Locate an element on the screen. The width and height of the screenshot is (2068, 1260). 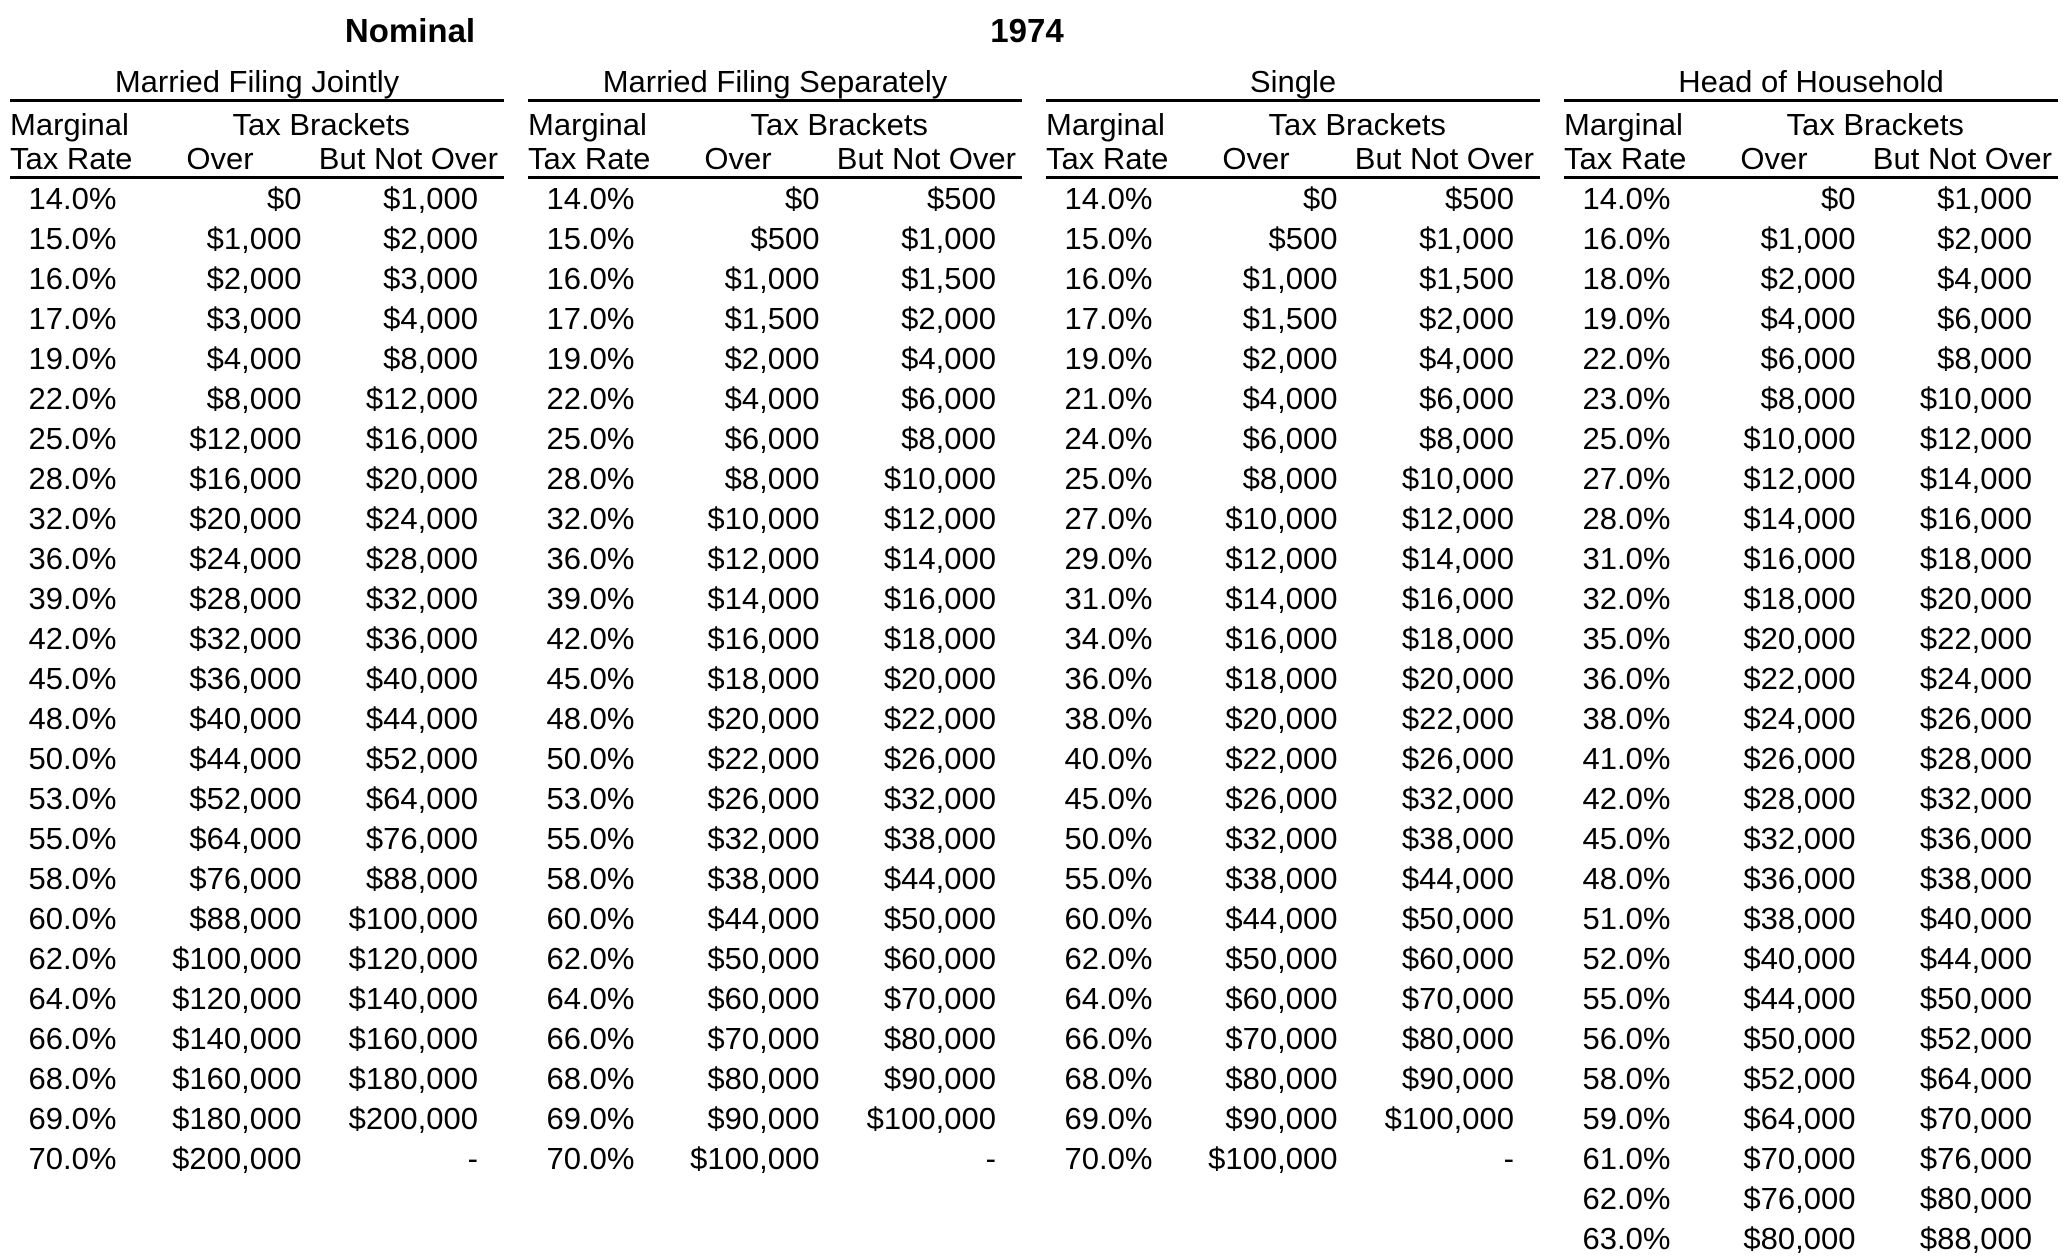
table-row: 70.0% $200,000 - is located at coordinates (257, 1159).